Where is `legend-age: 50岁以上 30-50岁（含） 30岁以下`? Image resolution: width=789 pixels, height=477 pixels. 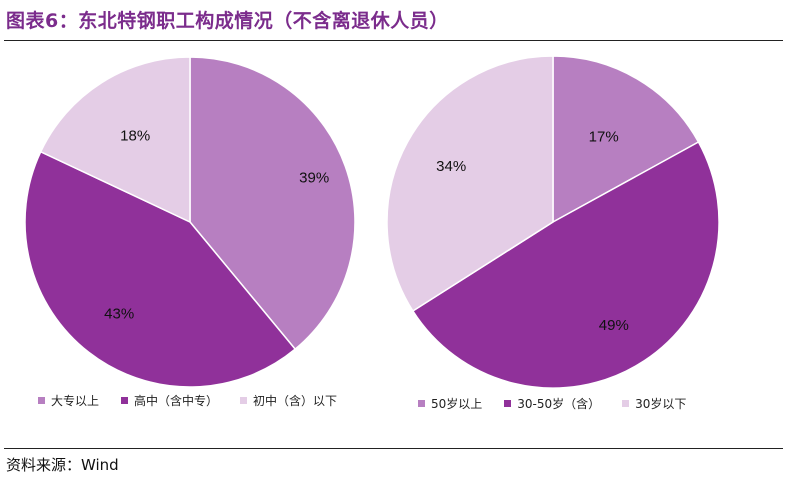
legend-age: 50岁以上 30-50岁（含） 30岁以下 is located at coordinates (563, 403).